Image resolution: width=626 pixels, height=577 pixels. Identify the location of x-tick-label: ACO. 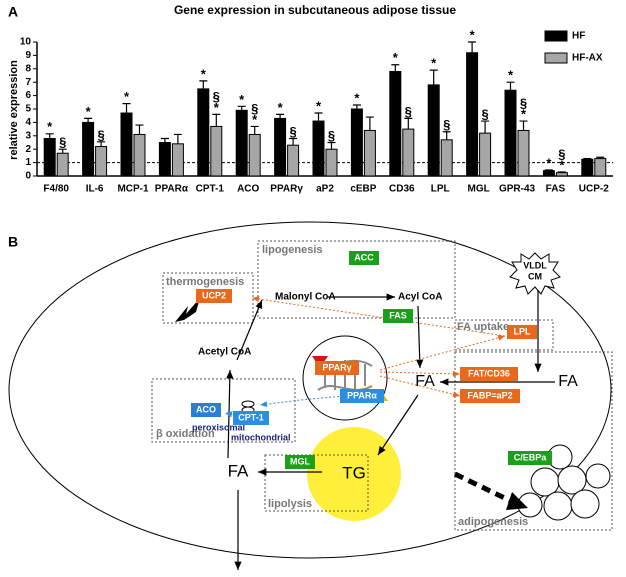
(248, 189).